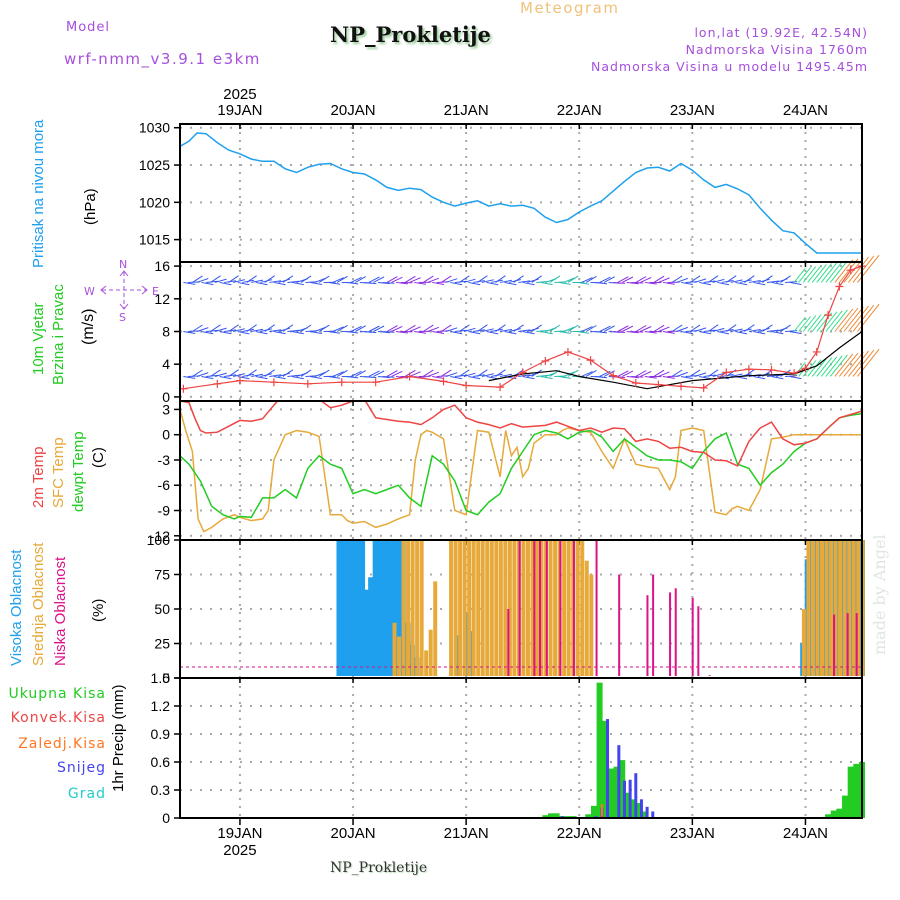 The width and height of the screenshot is (900, 900). I want to click on y-tick-label: 0, so click(166, 397).